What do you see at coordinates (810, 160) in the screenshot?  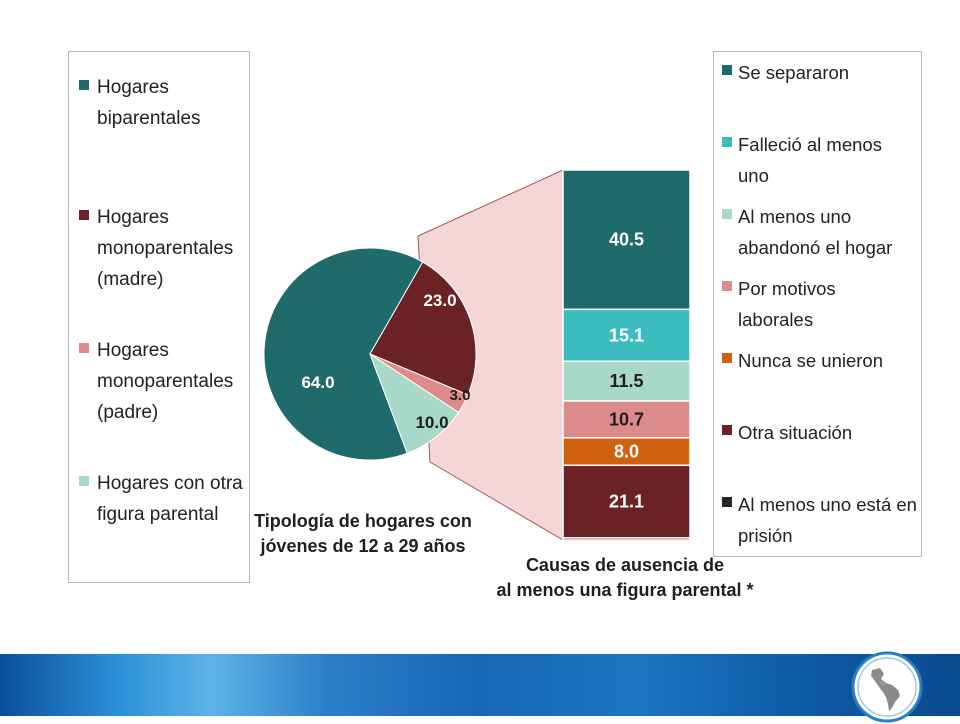 I see `bar-legend-label: Falleció al menos uno` at bounding box center [810, 160].